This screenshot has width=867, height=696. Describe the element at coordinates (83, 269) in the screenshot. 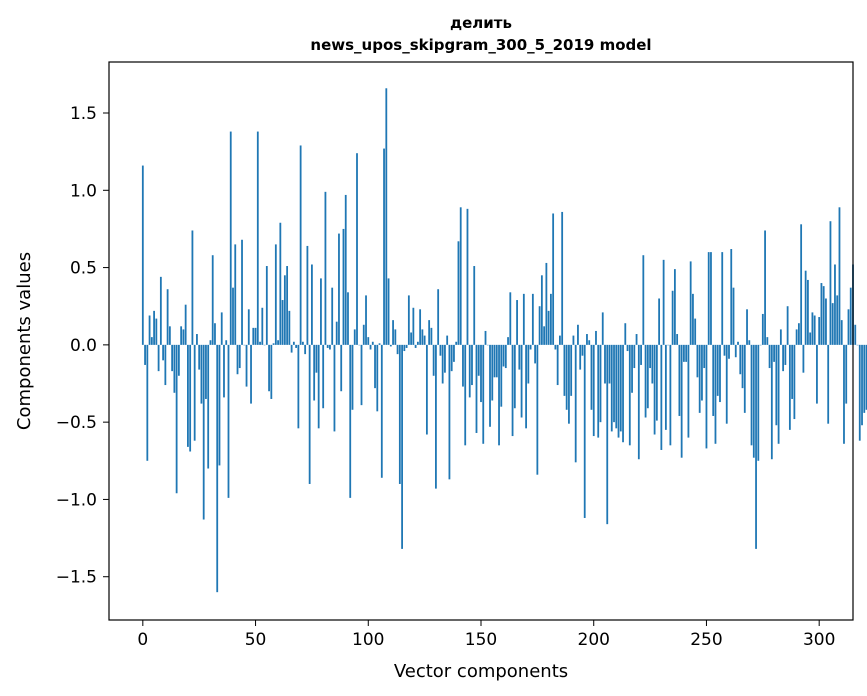

I see `y-tick-label: 0.5` at that location.